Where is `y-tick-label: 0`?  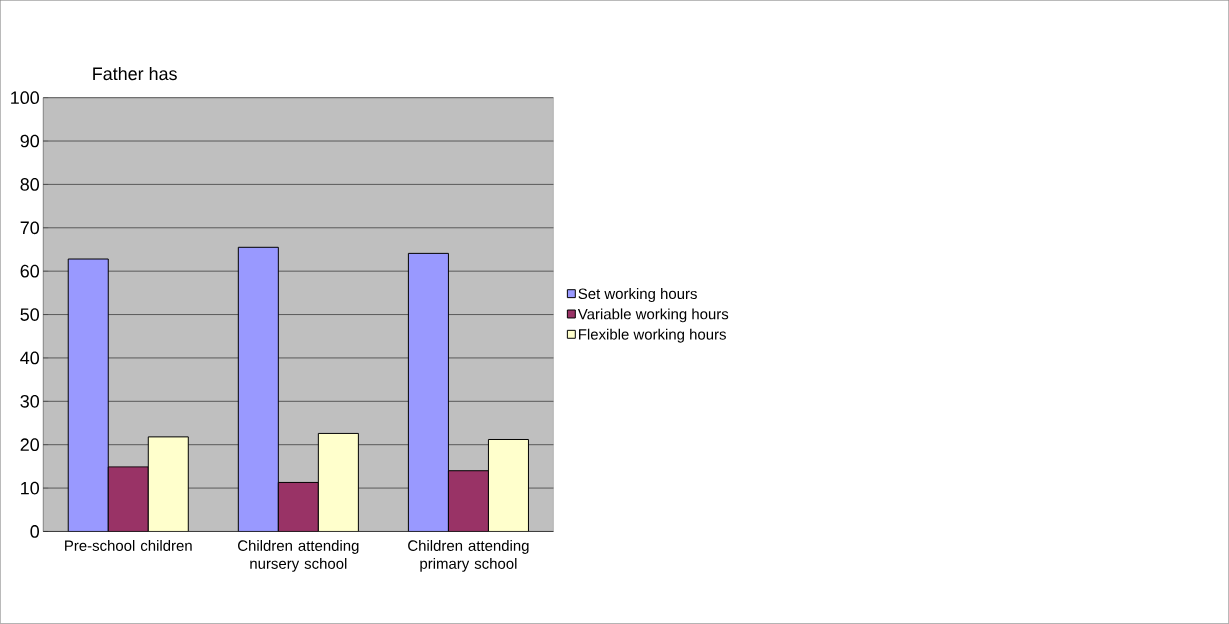 y-tick-label: 0 is located at coordinates (35, 531).